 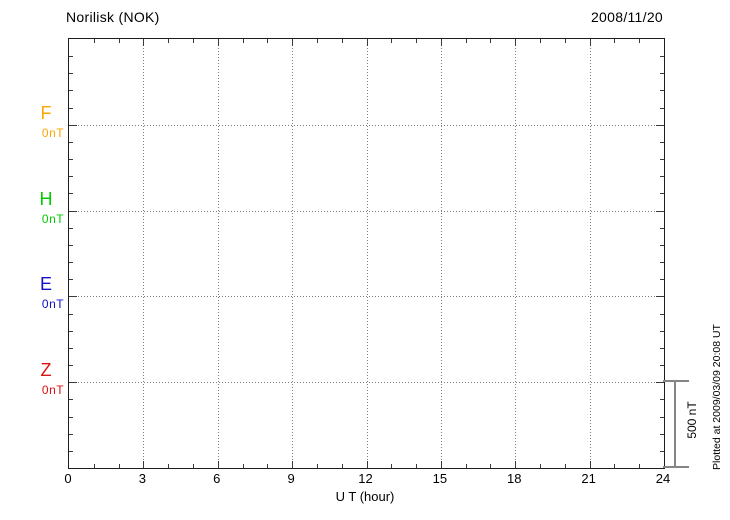 I want to click on x-tick-label-12: 12, so click(x=365, y=478).